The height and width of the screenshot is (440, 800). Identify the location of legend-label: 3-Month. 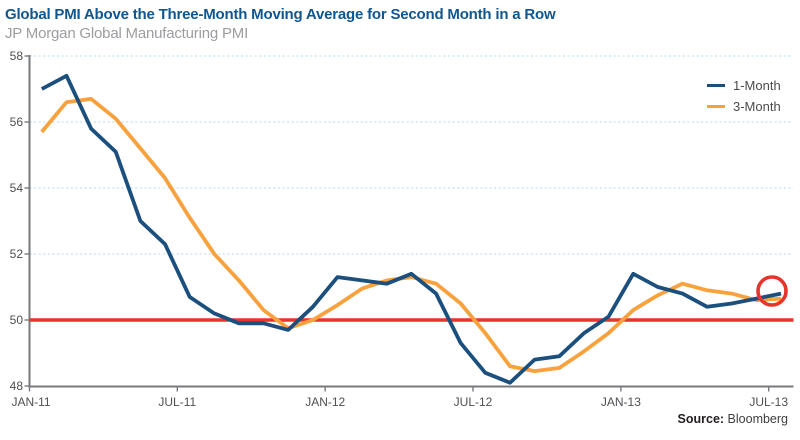
(757, 106).